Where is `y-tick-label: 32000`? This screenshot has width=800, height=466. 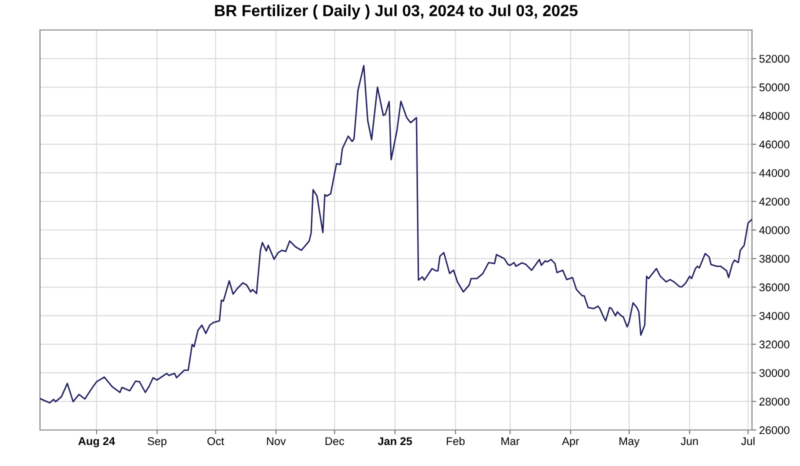
y-tick-label: 32000 is located at coordinates (774, 344).